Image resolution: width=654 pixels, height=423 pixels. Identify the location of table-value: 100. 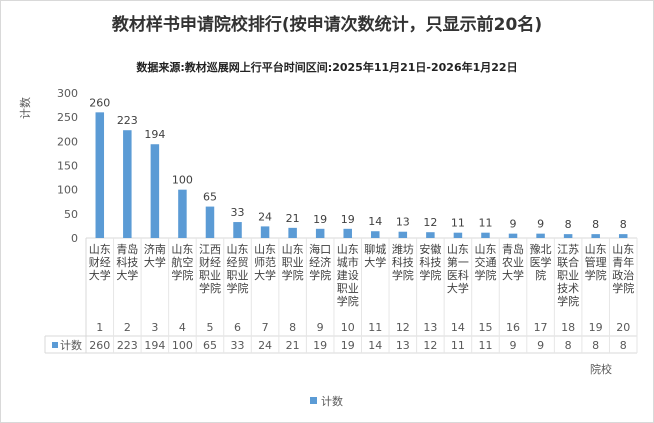
(182, 345).